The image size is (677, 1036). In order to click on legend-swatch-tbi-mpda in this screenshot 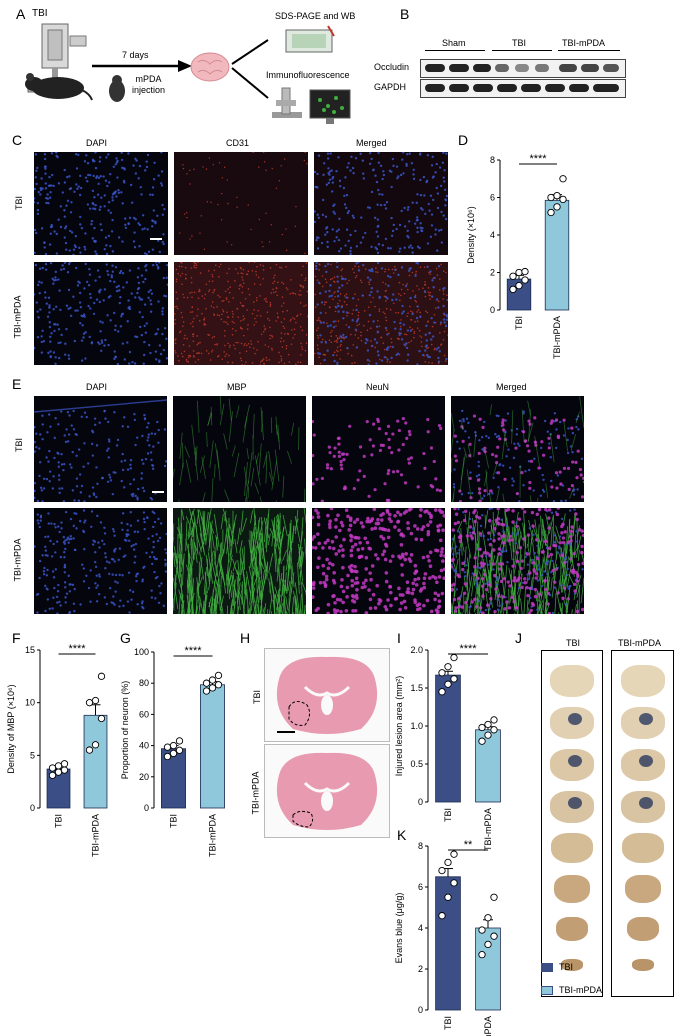, I will do `click(547, 990)`.